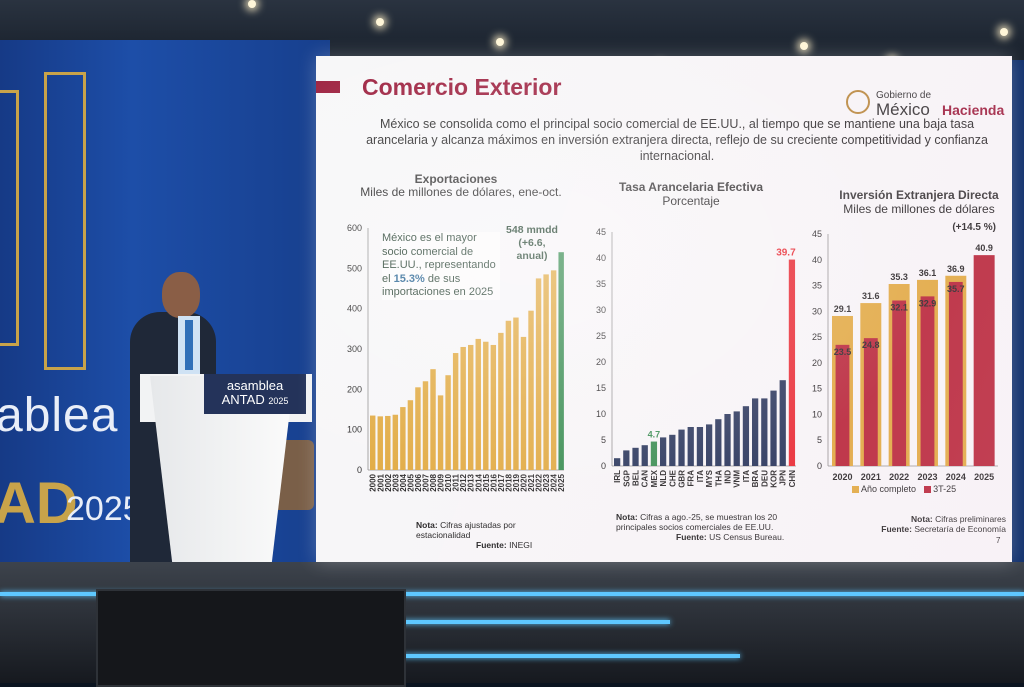 The height and width of the screenshot is (687, 1024). What do you see at coordinates (354, 228) in the screenshot?
I see `exports-y-tick-label: 600` at bounding box center [354, 228].